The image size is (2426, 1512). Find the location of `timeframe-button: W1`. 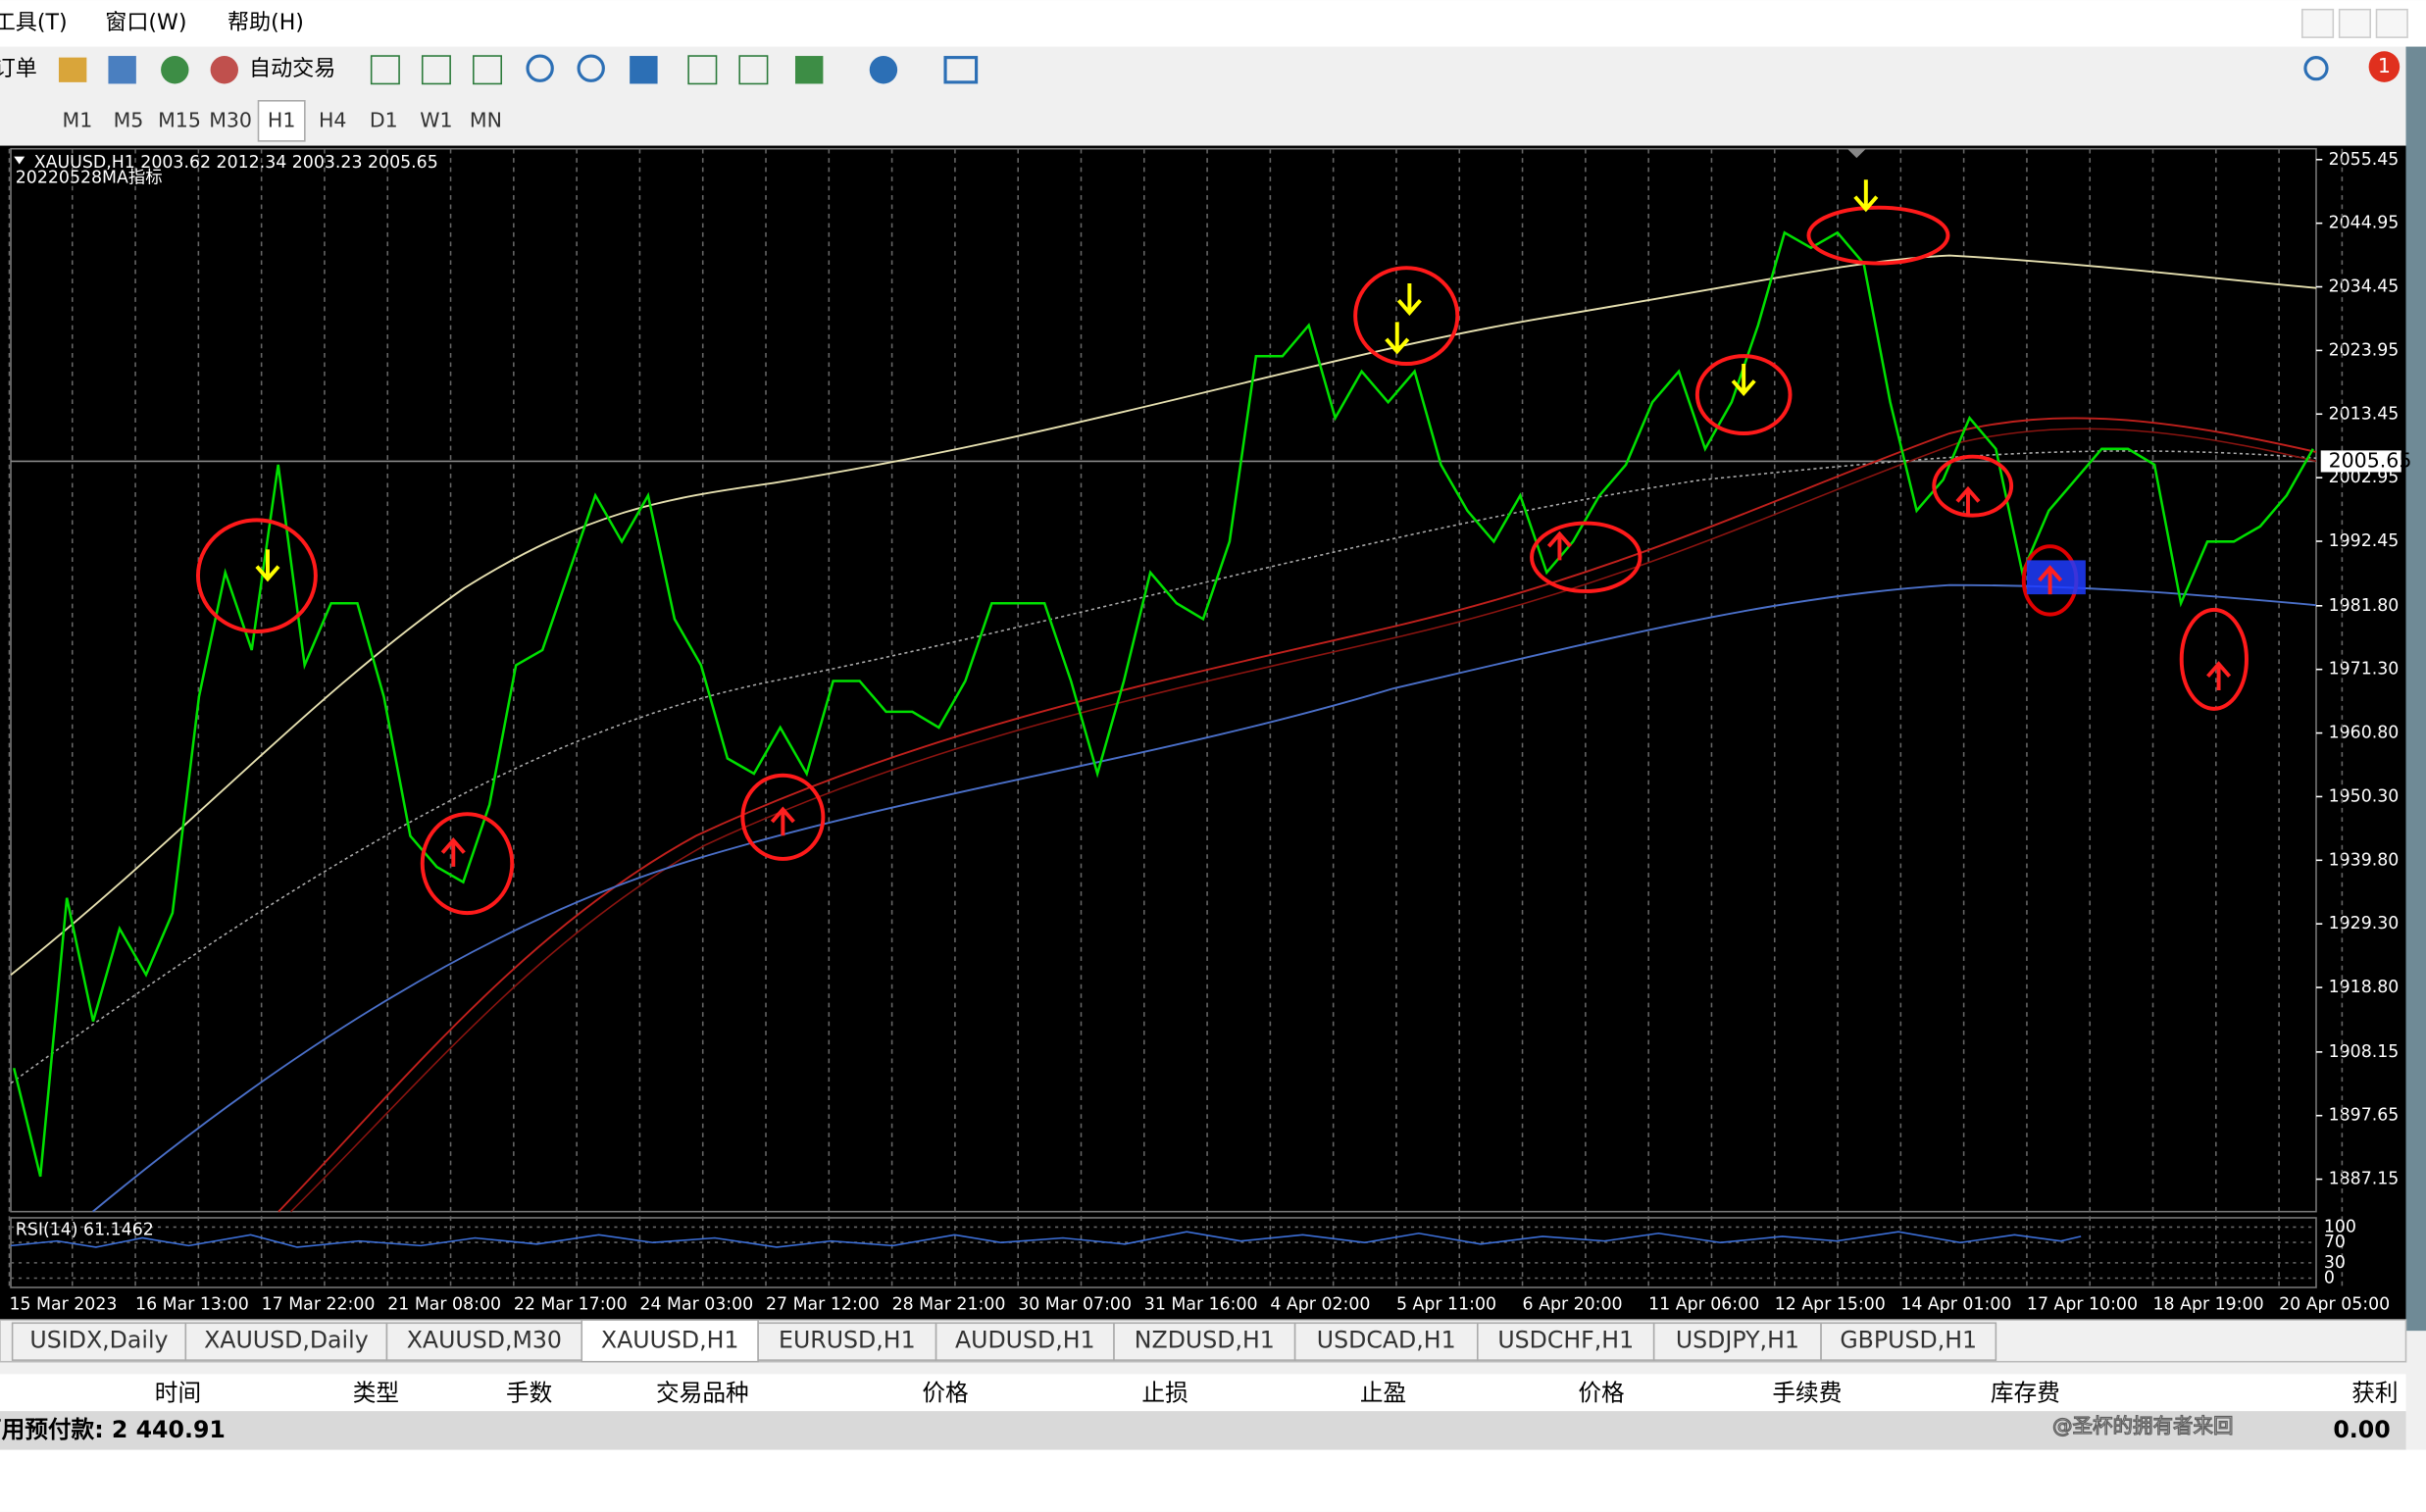

timeframe-button: W1 is located at coordinates (436, 119).